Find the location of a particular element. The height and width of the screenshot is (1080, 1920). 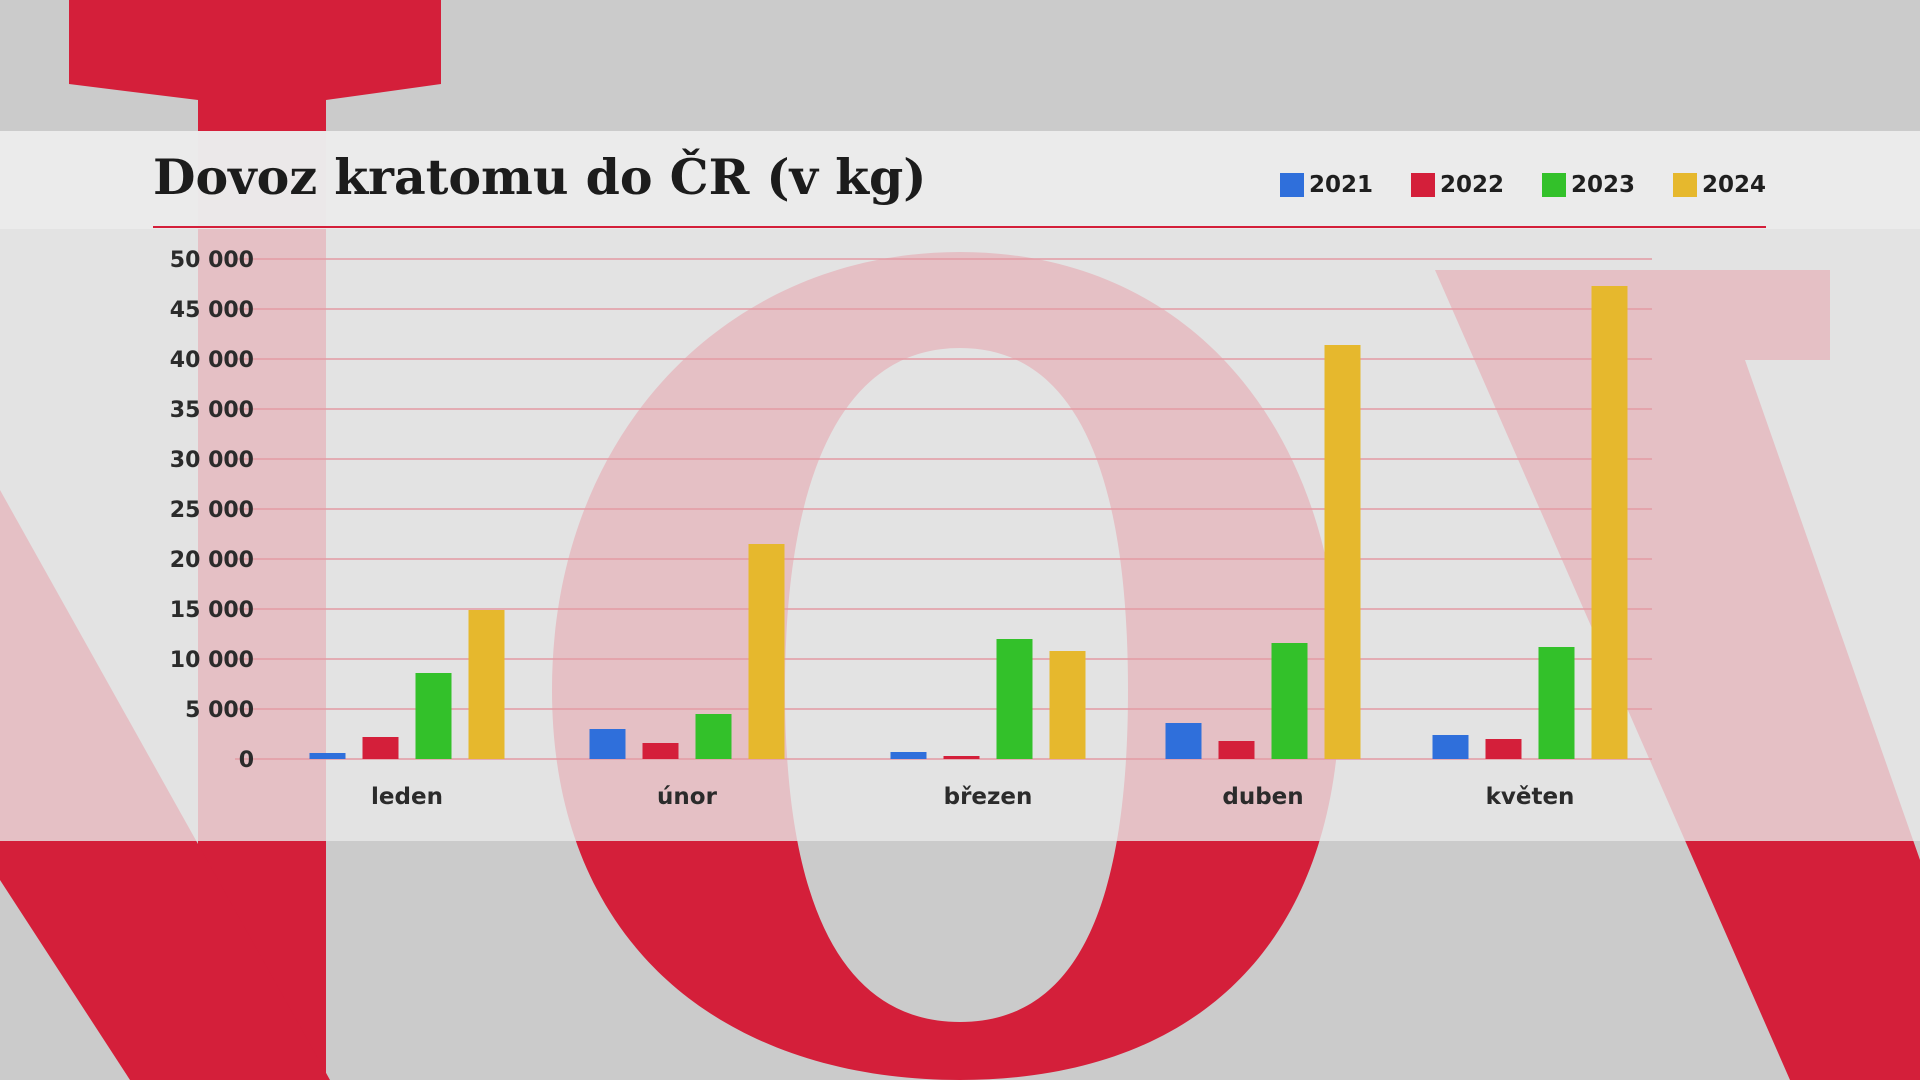

legend-label: 2024 is located at coordinates (1733, 185).